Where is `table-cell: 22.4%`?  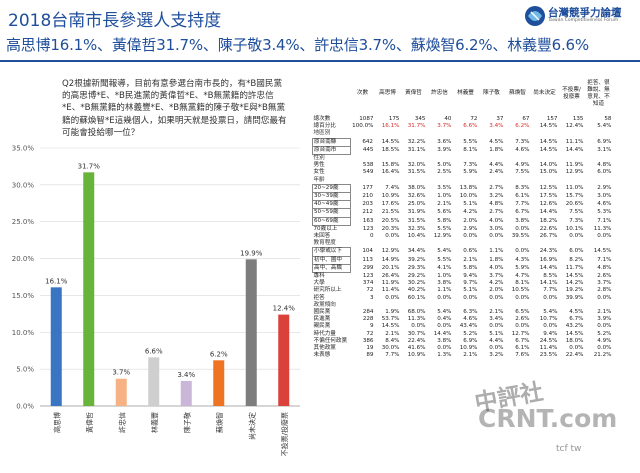 table-cell: 22.4% is located at coordinates (416, 340).